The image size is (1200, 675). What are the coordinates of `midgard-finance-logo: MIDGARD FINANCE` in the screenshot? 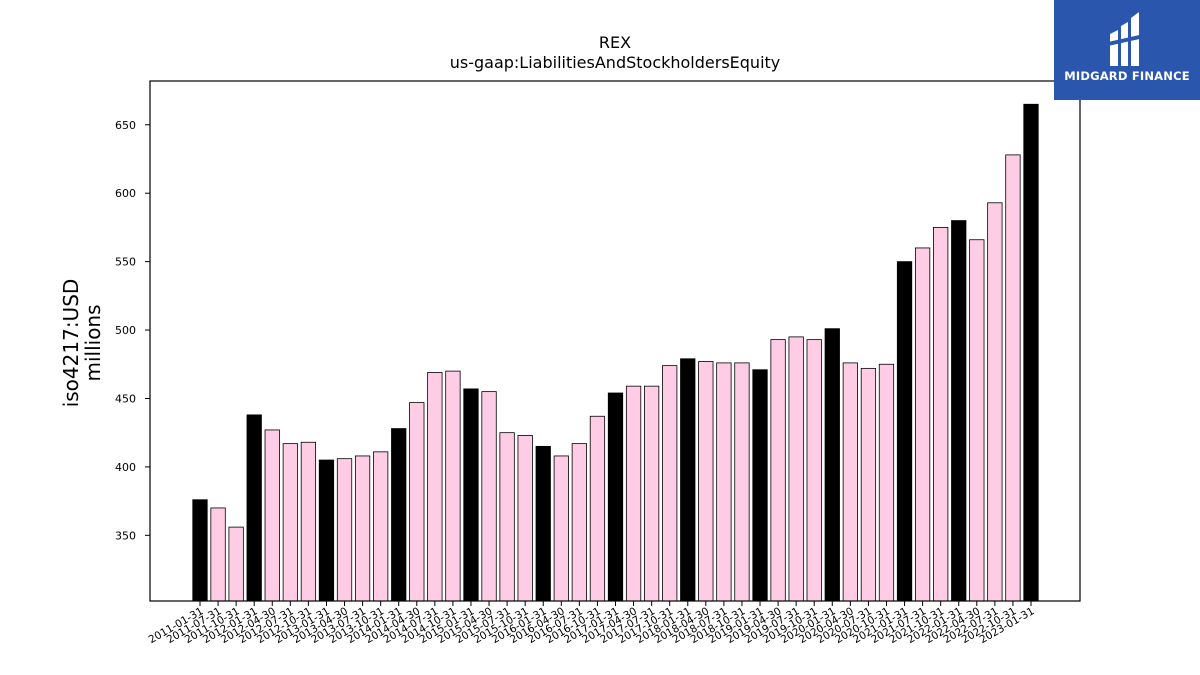 It's located at (1127, 50).